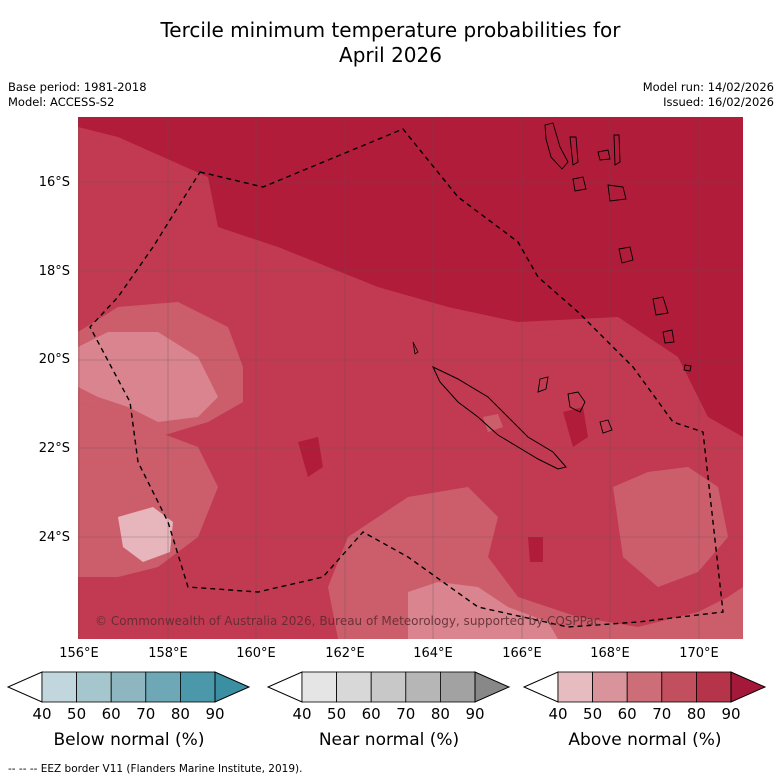 This screenshot has height=781, width=781. I want to click on region-above-60-70-southwest, so click(148, 489).